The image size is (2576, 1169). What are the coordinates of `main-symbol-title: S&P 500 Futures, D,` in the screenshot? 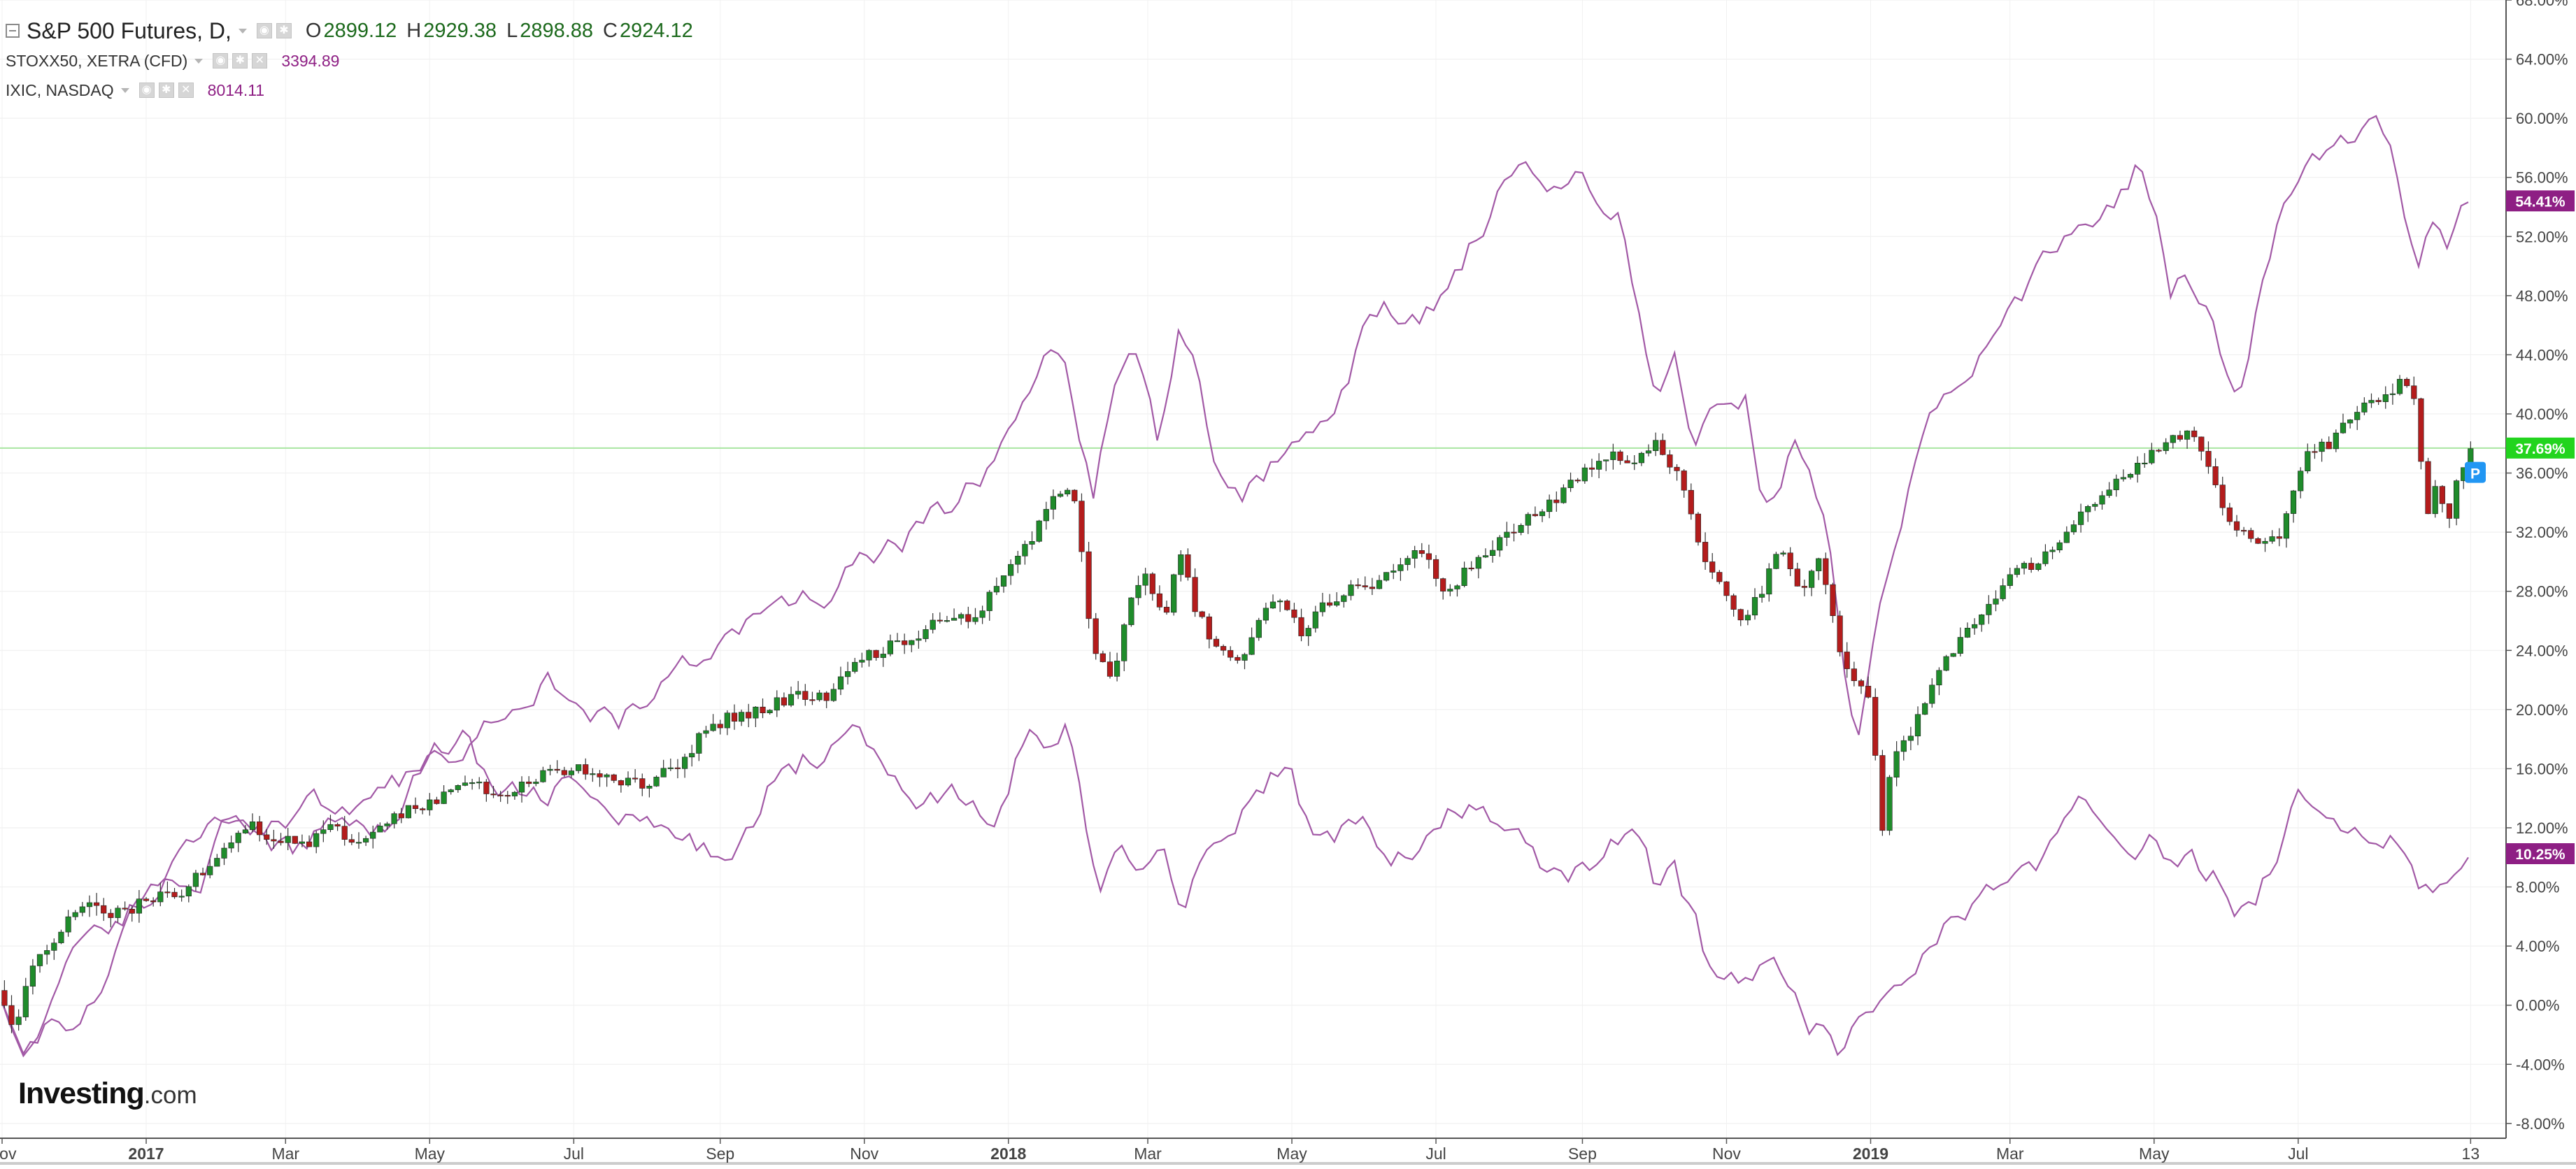 It's located at (129, 30).